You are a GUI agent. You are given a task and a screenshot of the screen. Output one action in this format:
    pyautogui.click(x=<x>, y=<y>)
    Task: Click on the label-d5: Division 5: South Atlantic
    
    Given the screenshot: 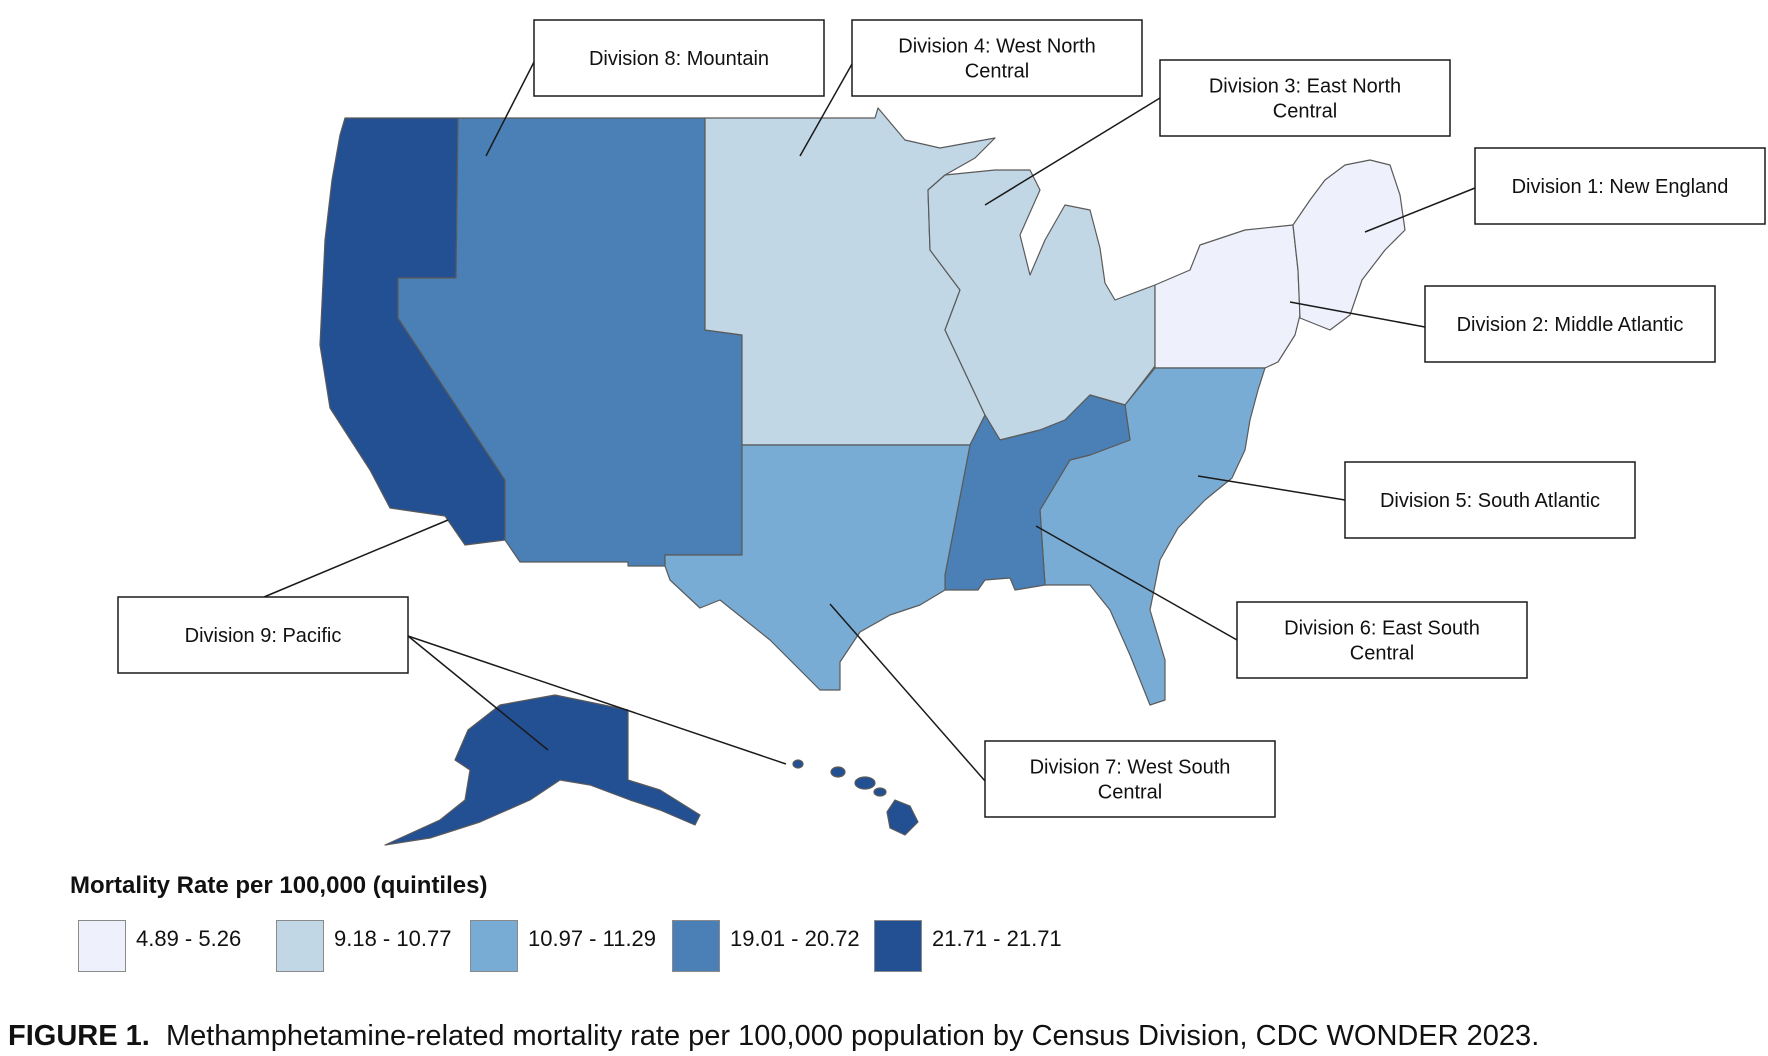 What is the action you would take?
    pyautogui.click(x=1490, y=500)
    